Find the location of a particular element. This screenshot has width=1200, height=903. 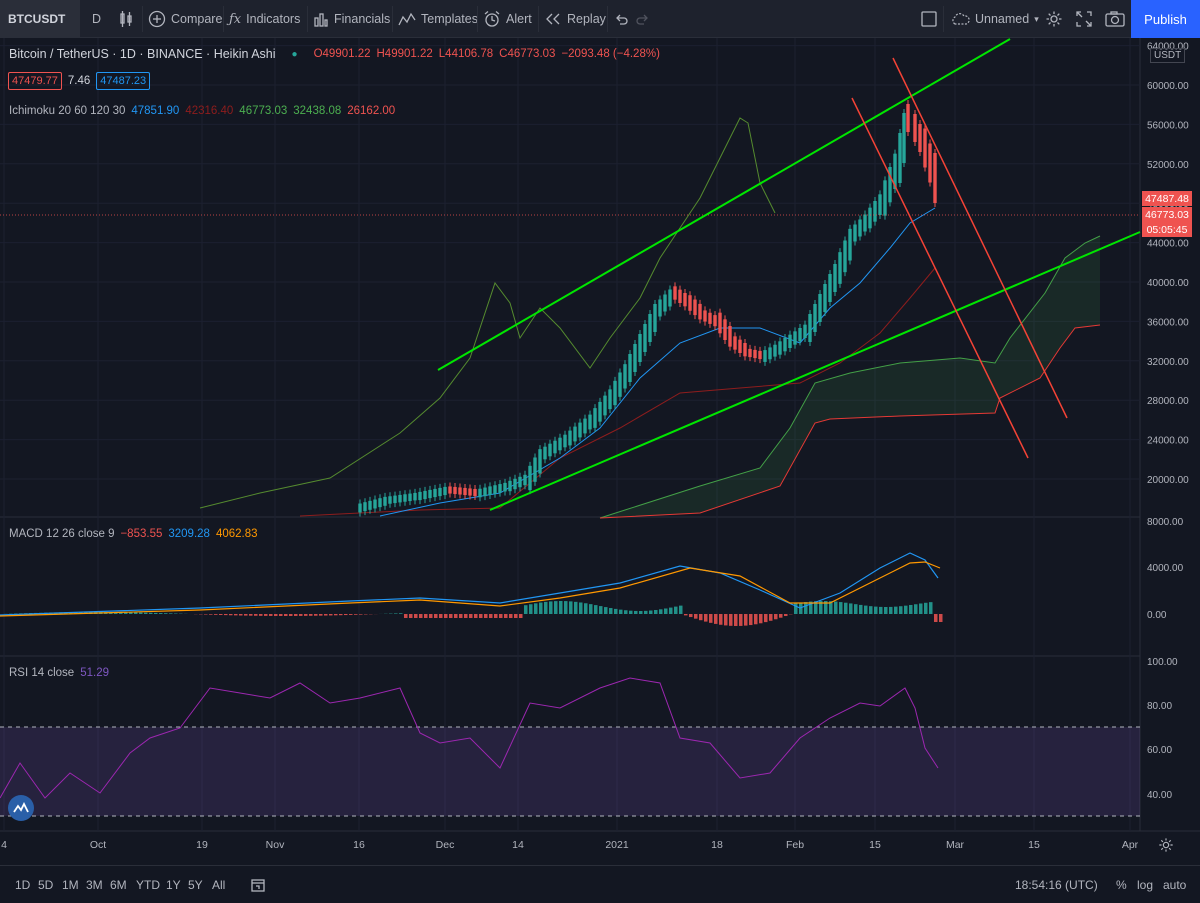

percent-toggle: % is located at coordinates (1121, 885).